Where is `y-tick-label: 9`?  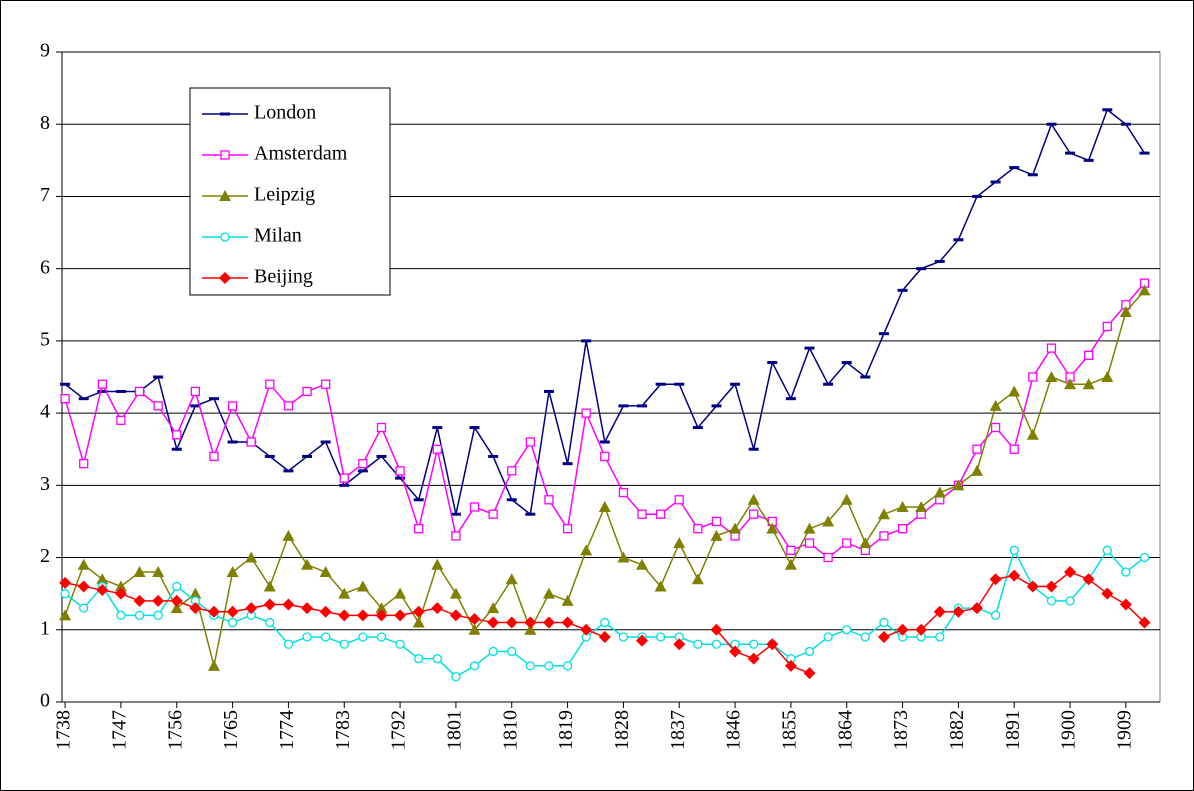 y-tick-label: 9 is located at coordinates (45, 51).